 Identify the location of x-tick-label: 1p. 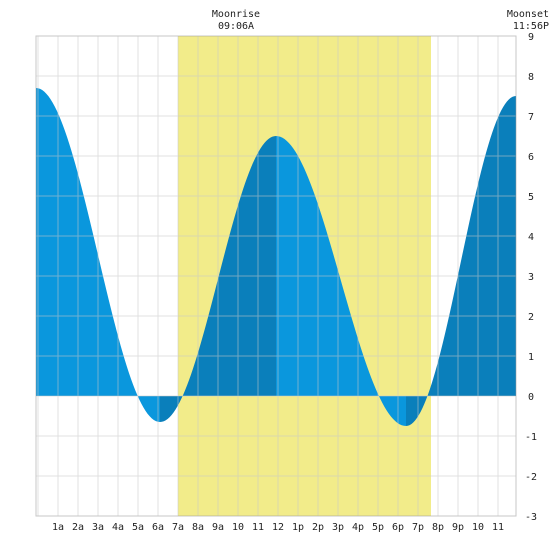
(298, 527).